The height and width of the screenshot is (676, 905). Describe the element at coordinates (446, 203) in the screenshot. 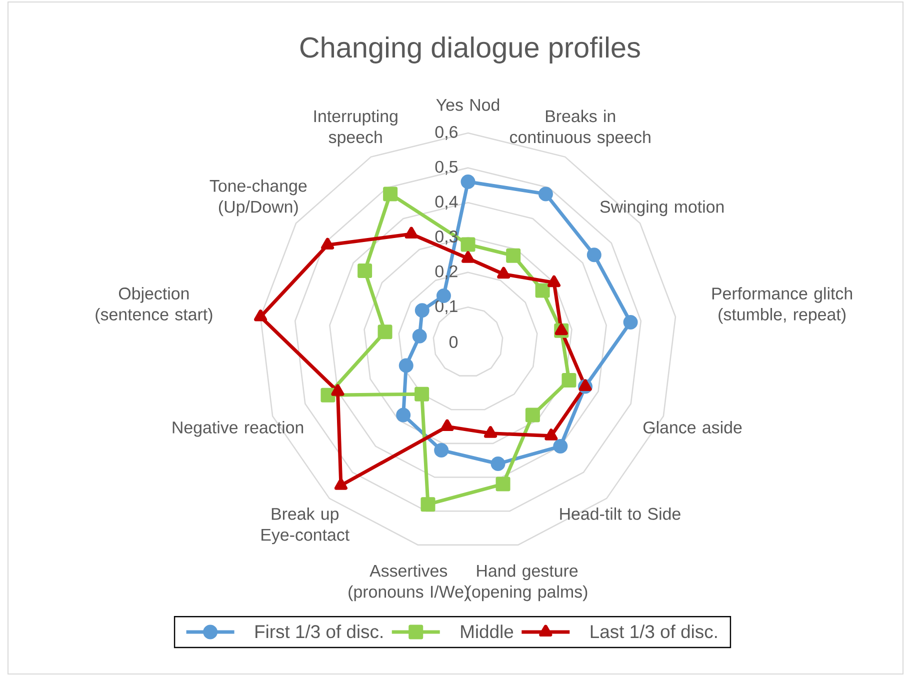

I see `y-tick-label: 0,4` at that location.